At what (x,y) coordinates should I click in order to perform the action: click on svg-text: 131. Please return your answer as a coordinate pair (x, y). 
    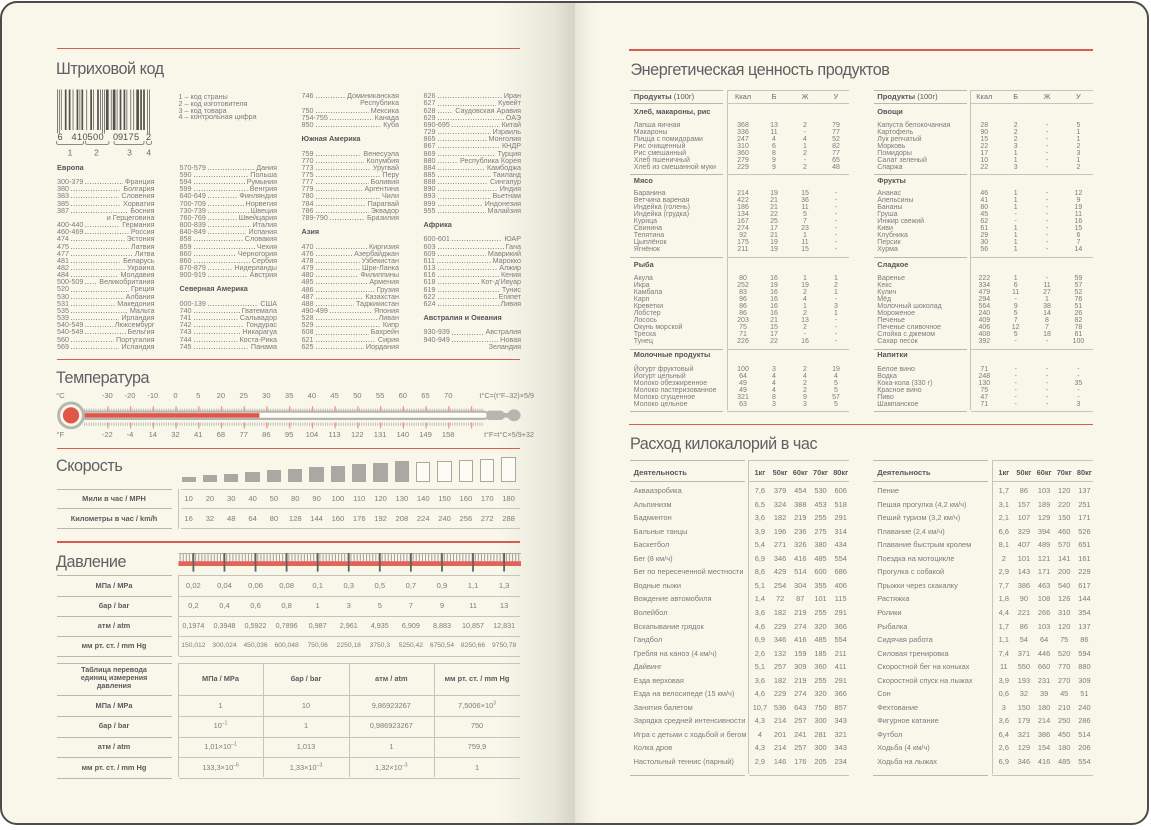
    Looking at the image, I should click on (380, 434).